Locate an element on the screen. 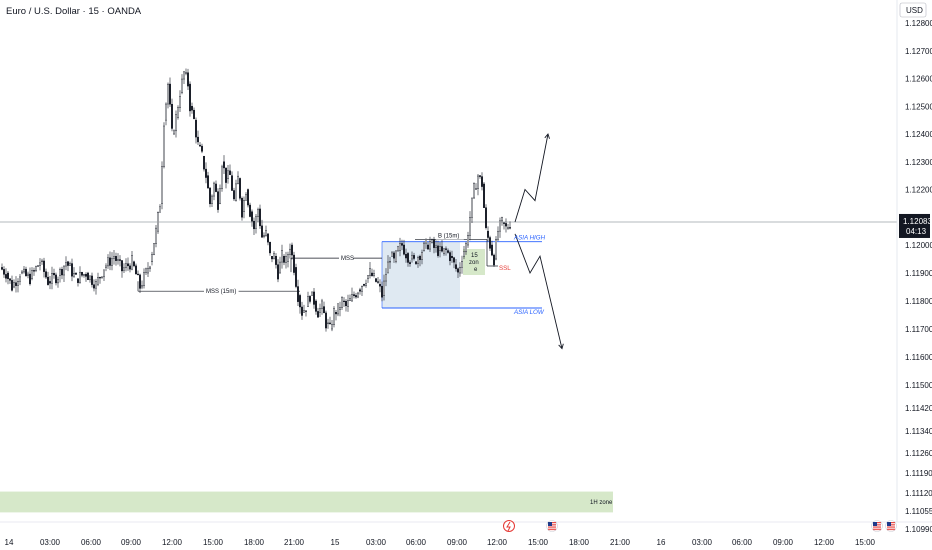 The image size is (932, 550). mss-label: MSS is located at coordinates (347, 259).